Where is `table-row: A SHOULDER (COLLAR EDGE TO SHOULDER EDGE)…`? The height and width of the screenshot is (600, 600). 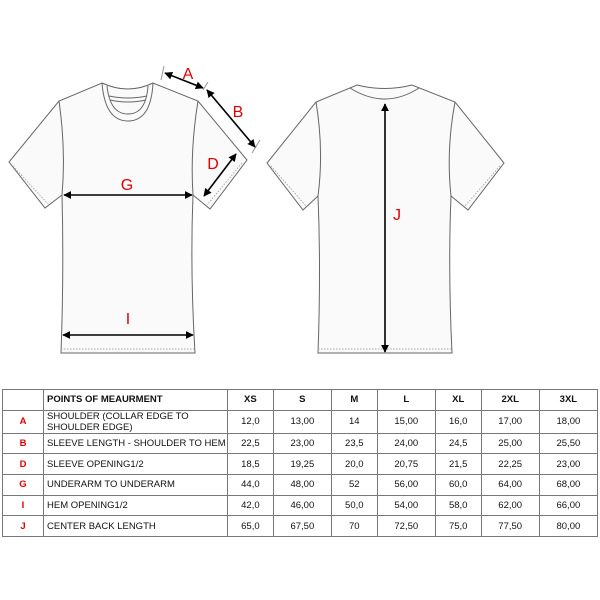 table-row: A SHOULDER (COLLAR EDGE TO SHOULDER EDGE)… is located at coordinates (300, 421).